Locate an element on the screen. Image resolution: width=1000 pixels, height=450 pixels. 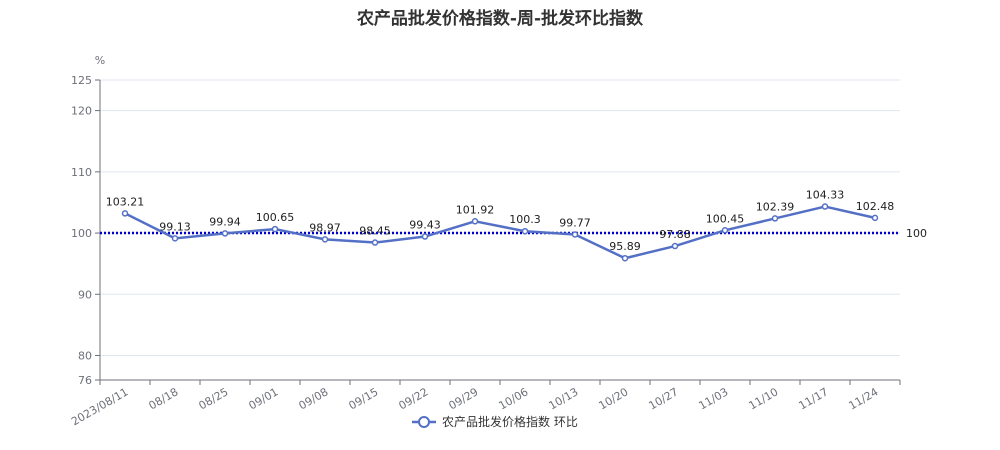
x-tick-label: 09/01 is located at coordinates (264, 398).